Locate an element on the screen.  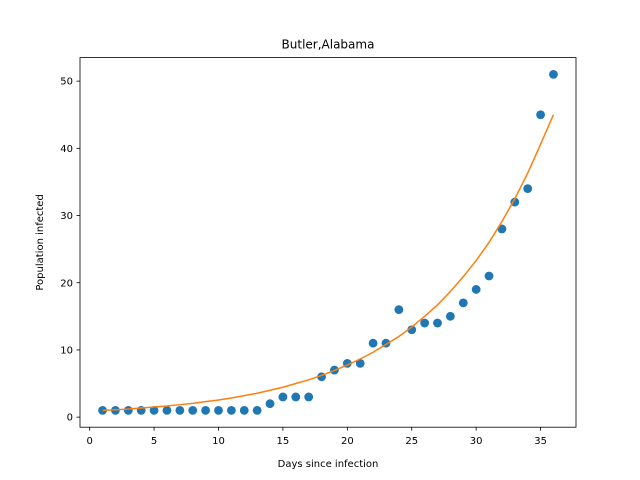
x-tick-label: 0 is located at coordinates (89, 441).